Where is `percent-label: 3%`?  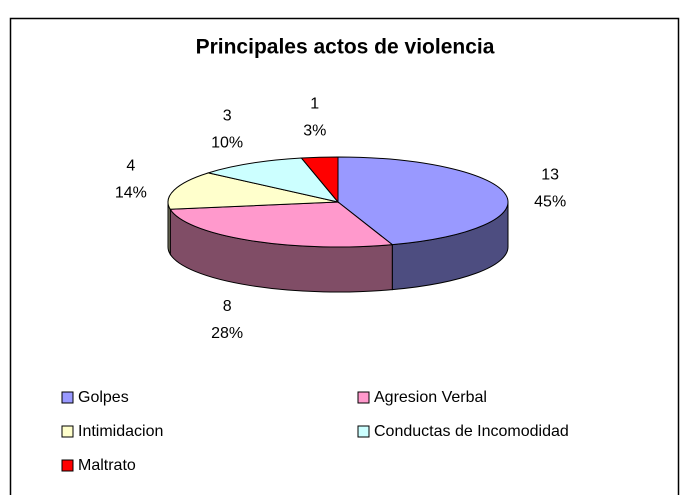
percent-label: 3% is located at coordinates (314, 131).